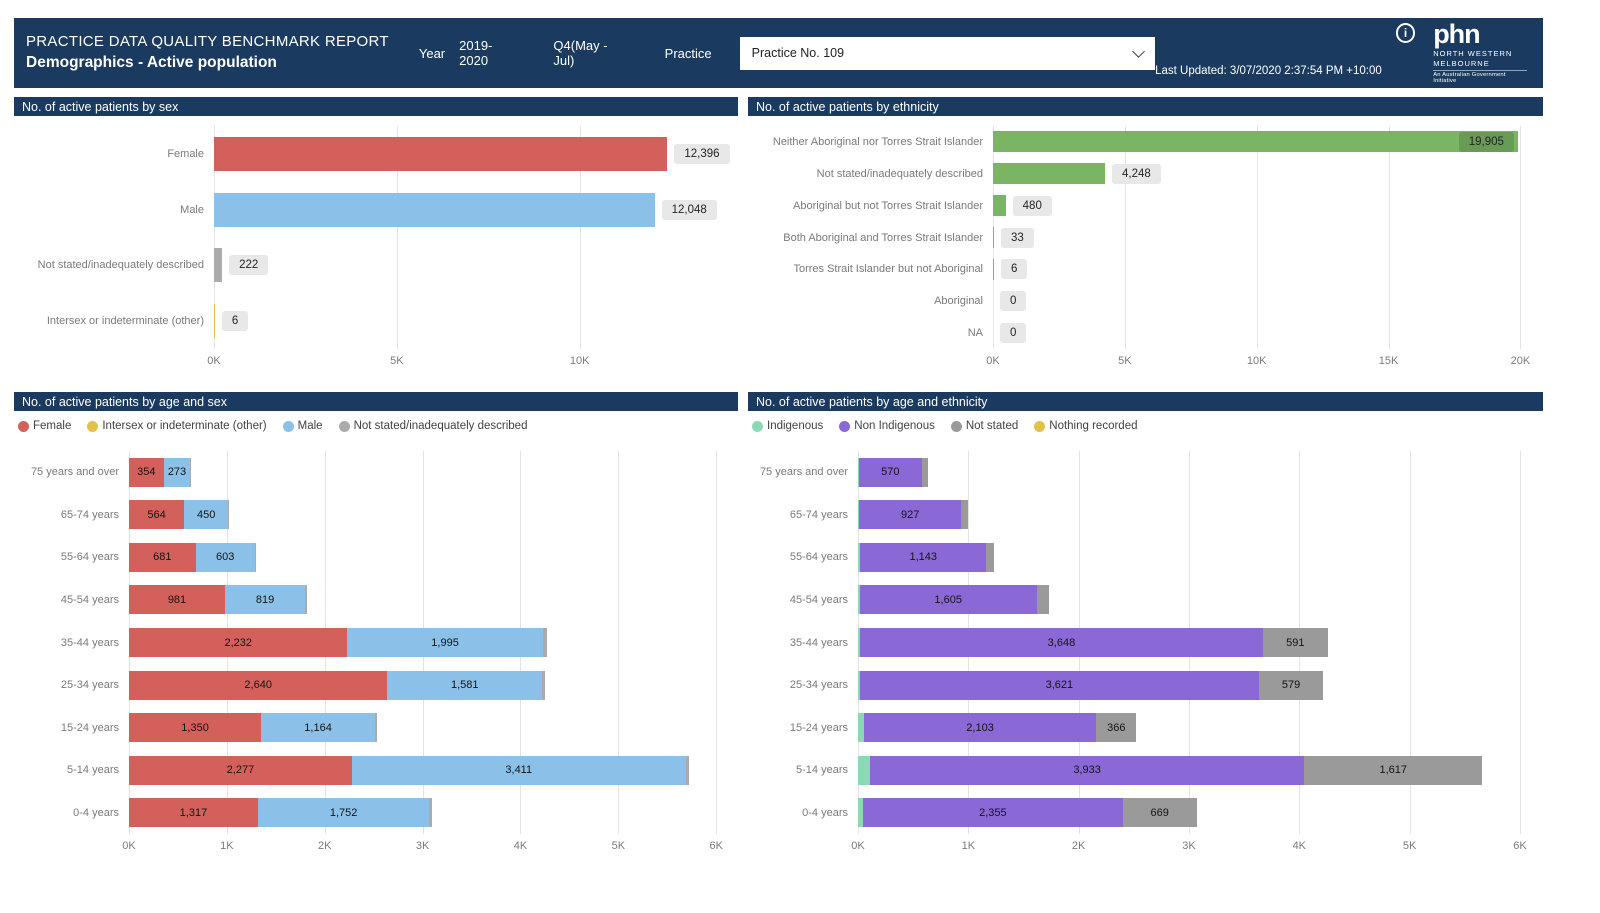  I want to click on segment-not-stated: 579, so click(1291, 685).